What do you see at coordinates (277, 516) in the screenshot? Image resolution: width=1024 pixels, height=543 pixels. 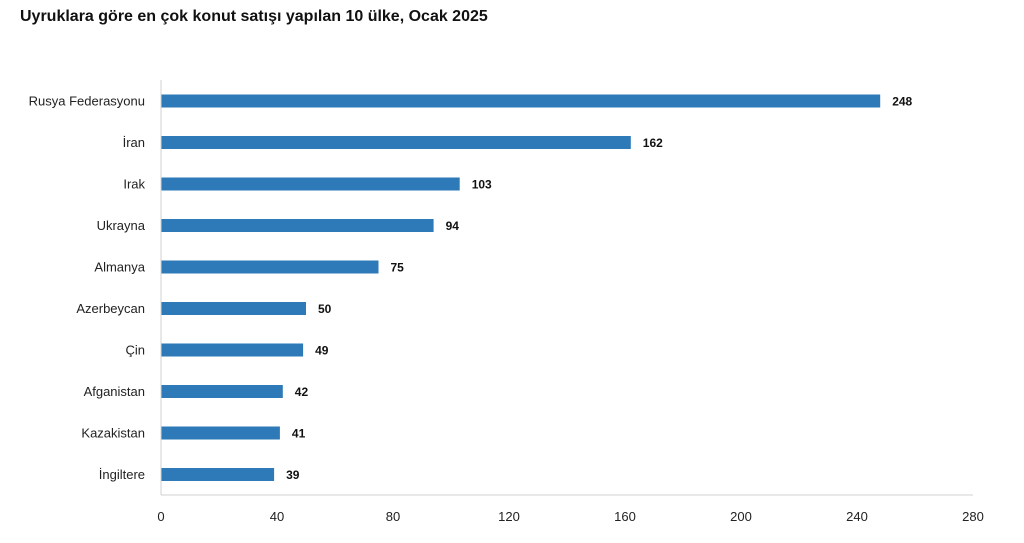 I see `x-tick-label: 40` at bounding box center [277, 516].